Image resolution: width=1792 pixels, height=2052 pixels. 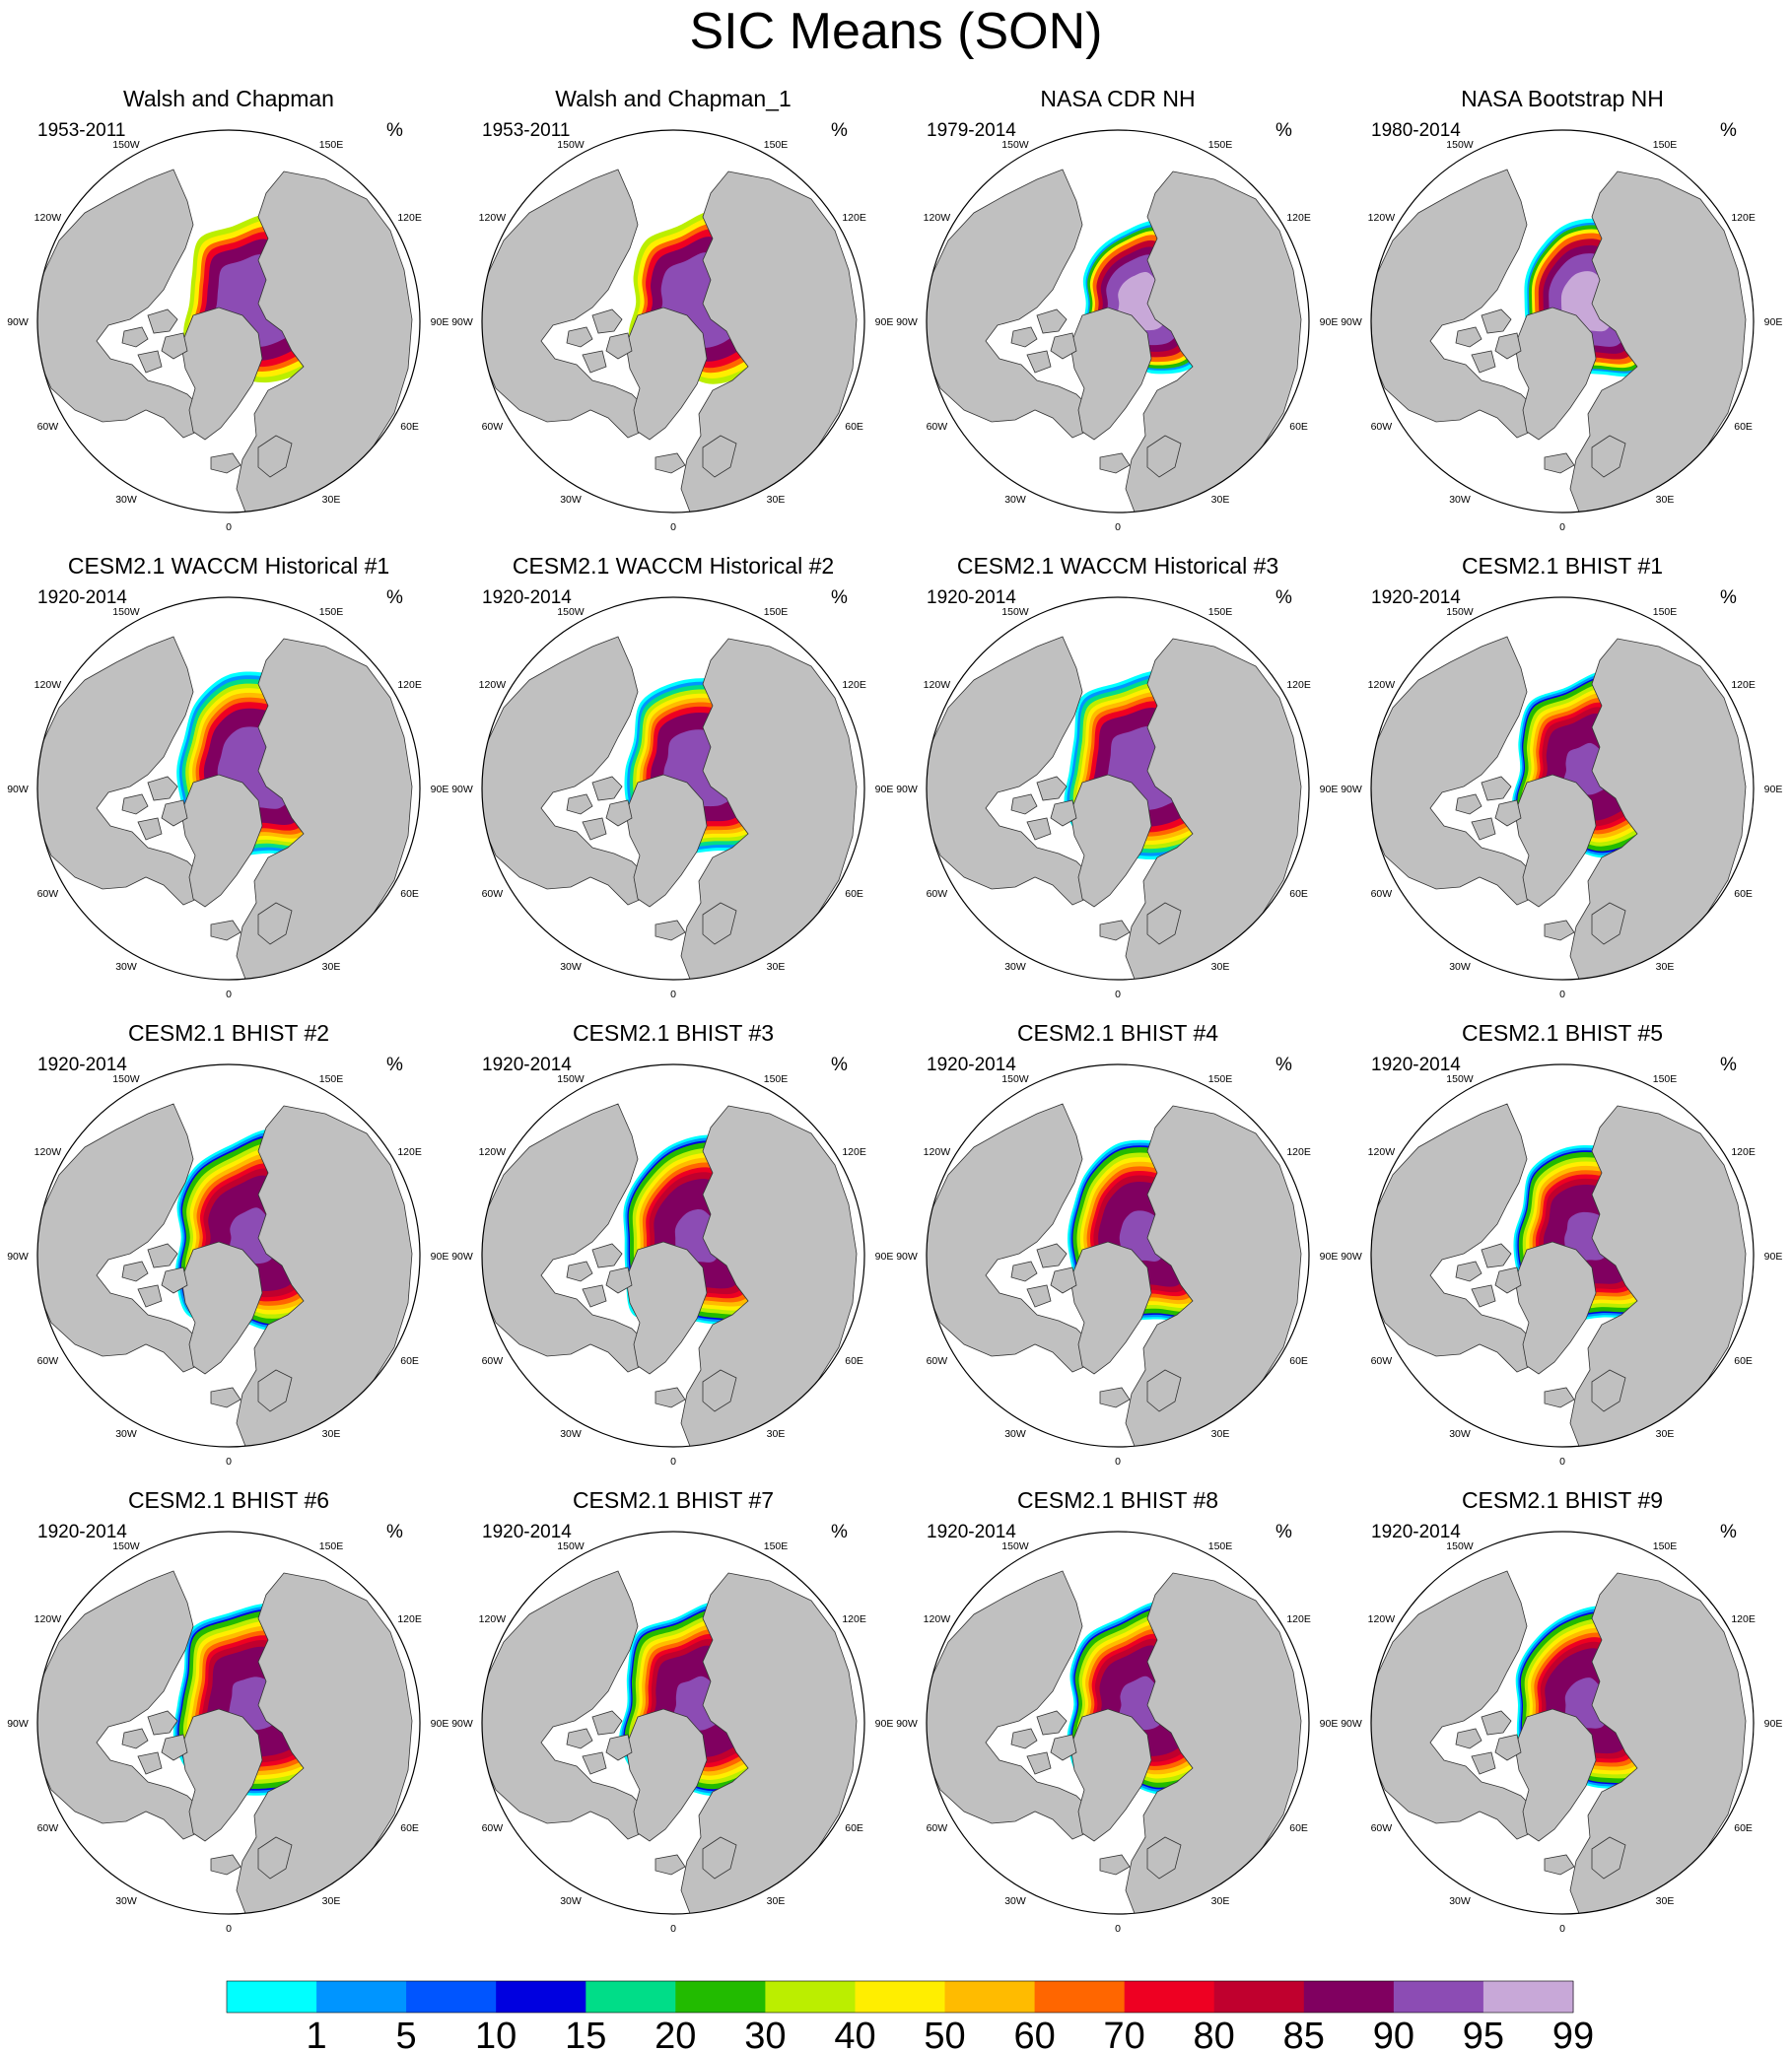 I want to click on panel-title: CESM2.1 BHIST #3, so click(x=673, y=1033).